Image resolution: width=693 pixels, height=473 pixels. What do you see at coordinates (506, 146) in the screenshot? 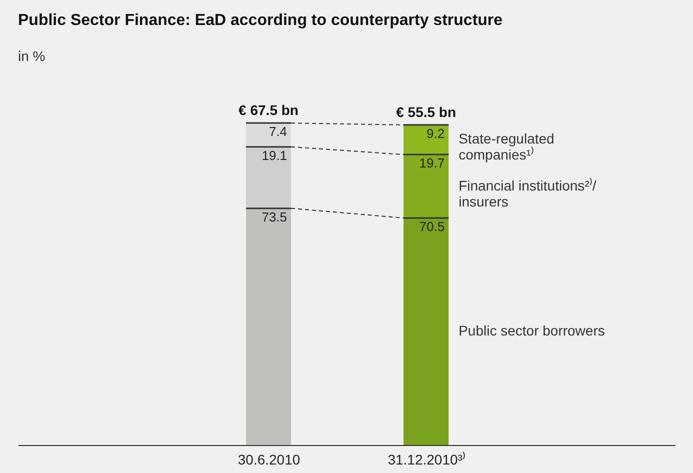
I see `series-label: State-regulated companies¹⁾` at bounding box center [506, 146].